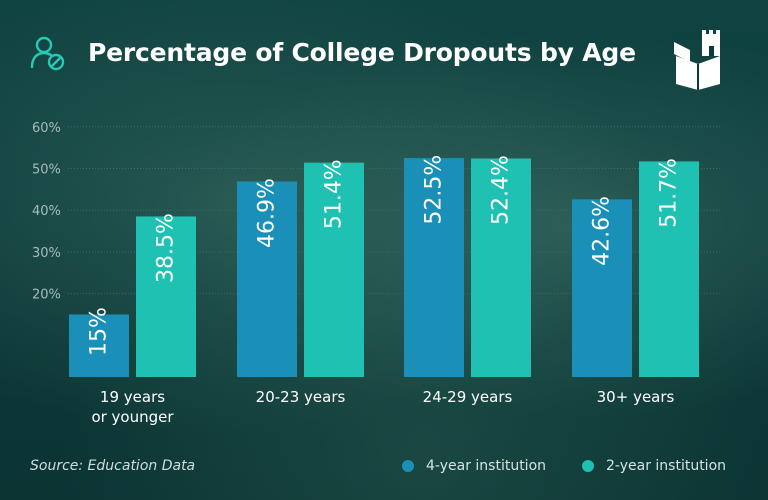  What do you see at coordinates (267, 213) in the screenshot?
I see `bar-value-label: 46.9%` at bounding box center [267, 213].